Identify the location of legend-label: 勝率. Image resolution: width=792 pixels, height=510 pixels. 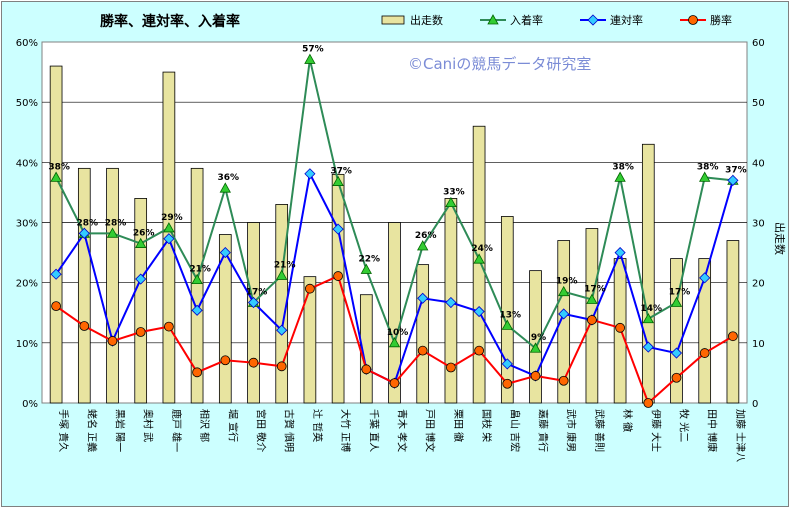
(721, 20).